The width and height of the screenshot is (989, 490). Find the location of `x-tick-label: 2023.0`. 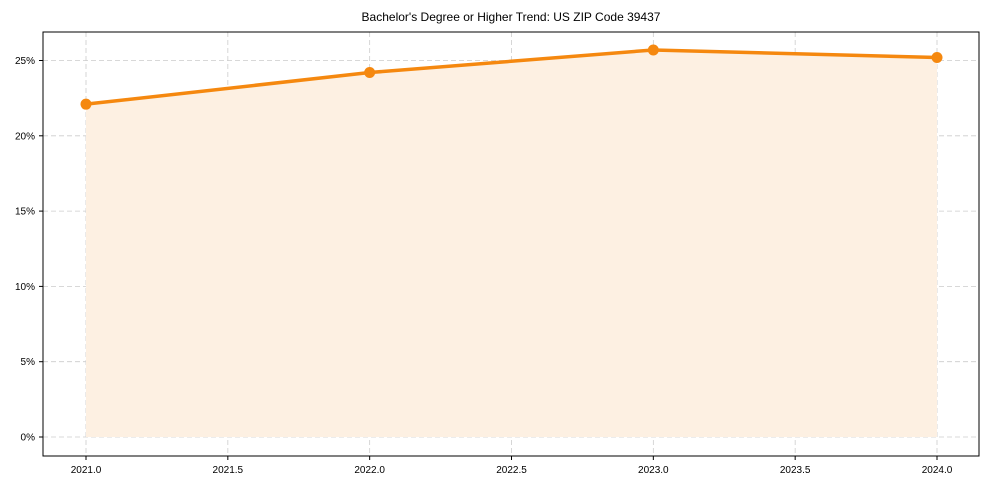

x-tick-label: 2023.0 is located at coordinates (653, 470).